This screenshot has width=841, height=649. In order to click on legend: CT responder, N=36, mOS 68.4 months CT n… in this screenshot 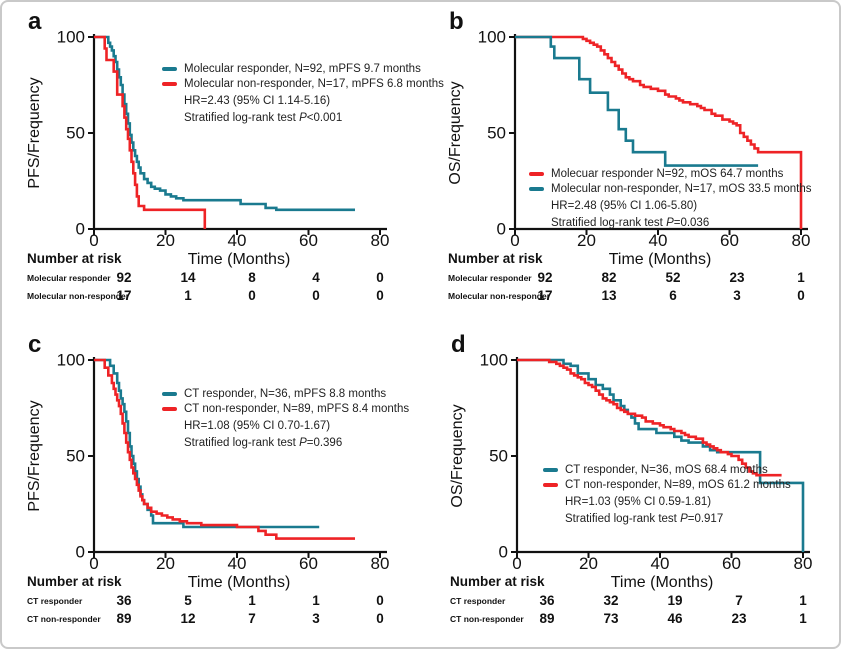, I will do `click(667, 494)`.